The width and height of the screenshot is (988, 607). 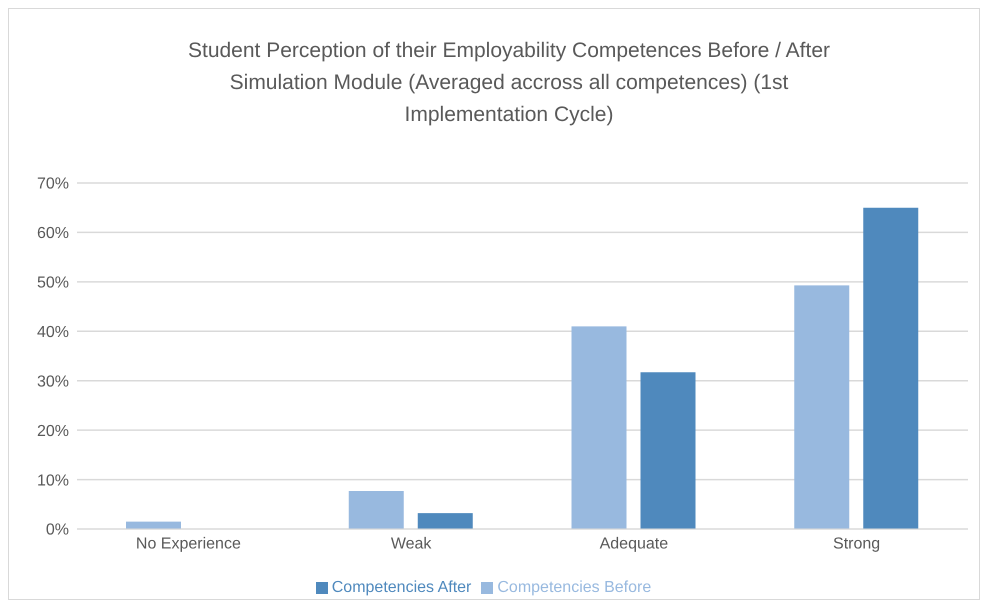 I want to click on legend-label: Competencies Before, so click(x=574, y=587).